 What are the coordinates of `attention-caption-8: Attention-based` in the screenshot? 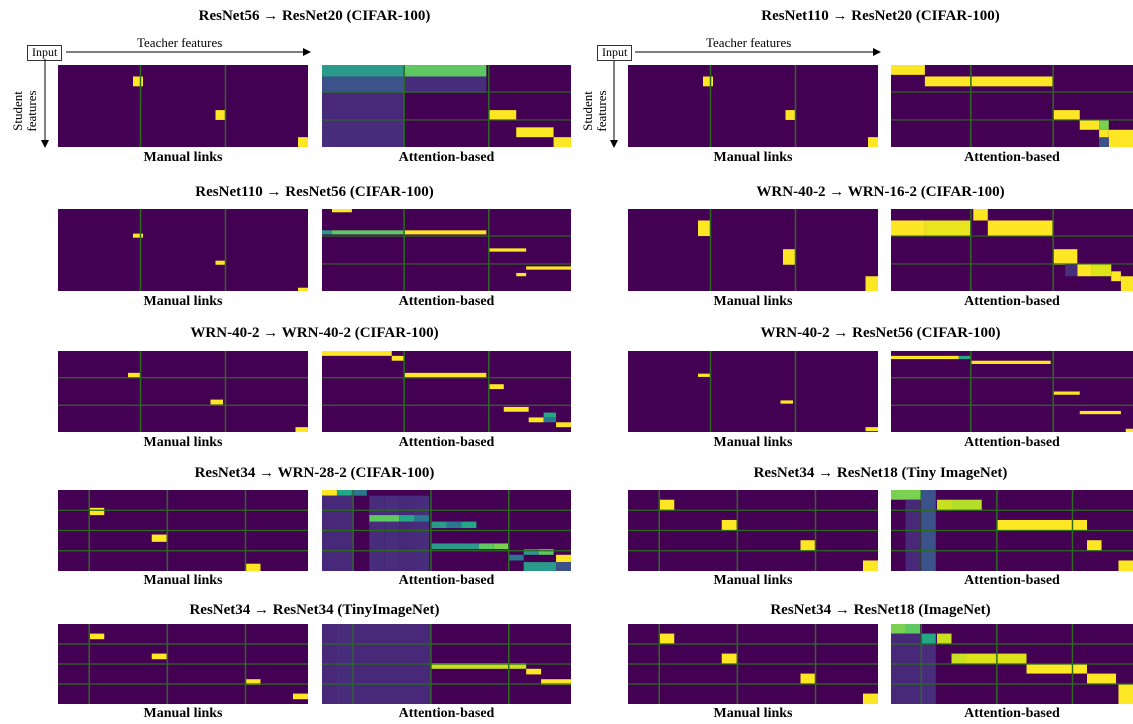 It's located at (446, 713).